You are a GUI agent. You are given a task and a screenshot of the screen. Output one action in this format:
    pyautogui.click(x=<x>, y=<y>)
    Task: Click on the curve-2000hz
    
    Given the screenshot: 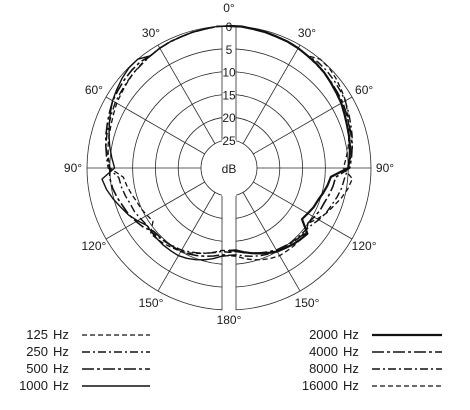 What is the action you would take?
    pyautogui.click(x=290, y=139)
    